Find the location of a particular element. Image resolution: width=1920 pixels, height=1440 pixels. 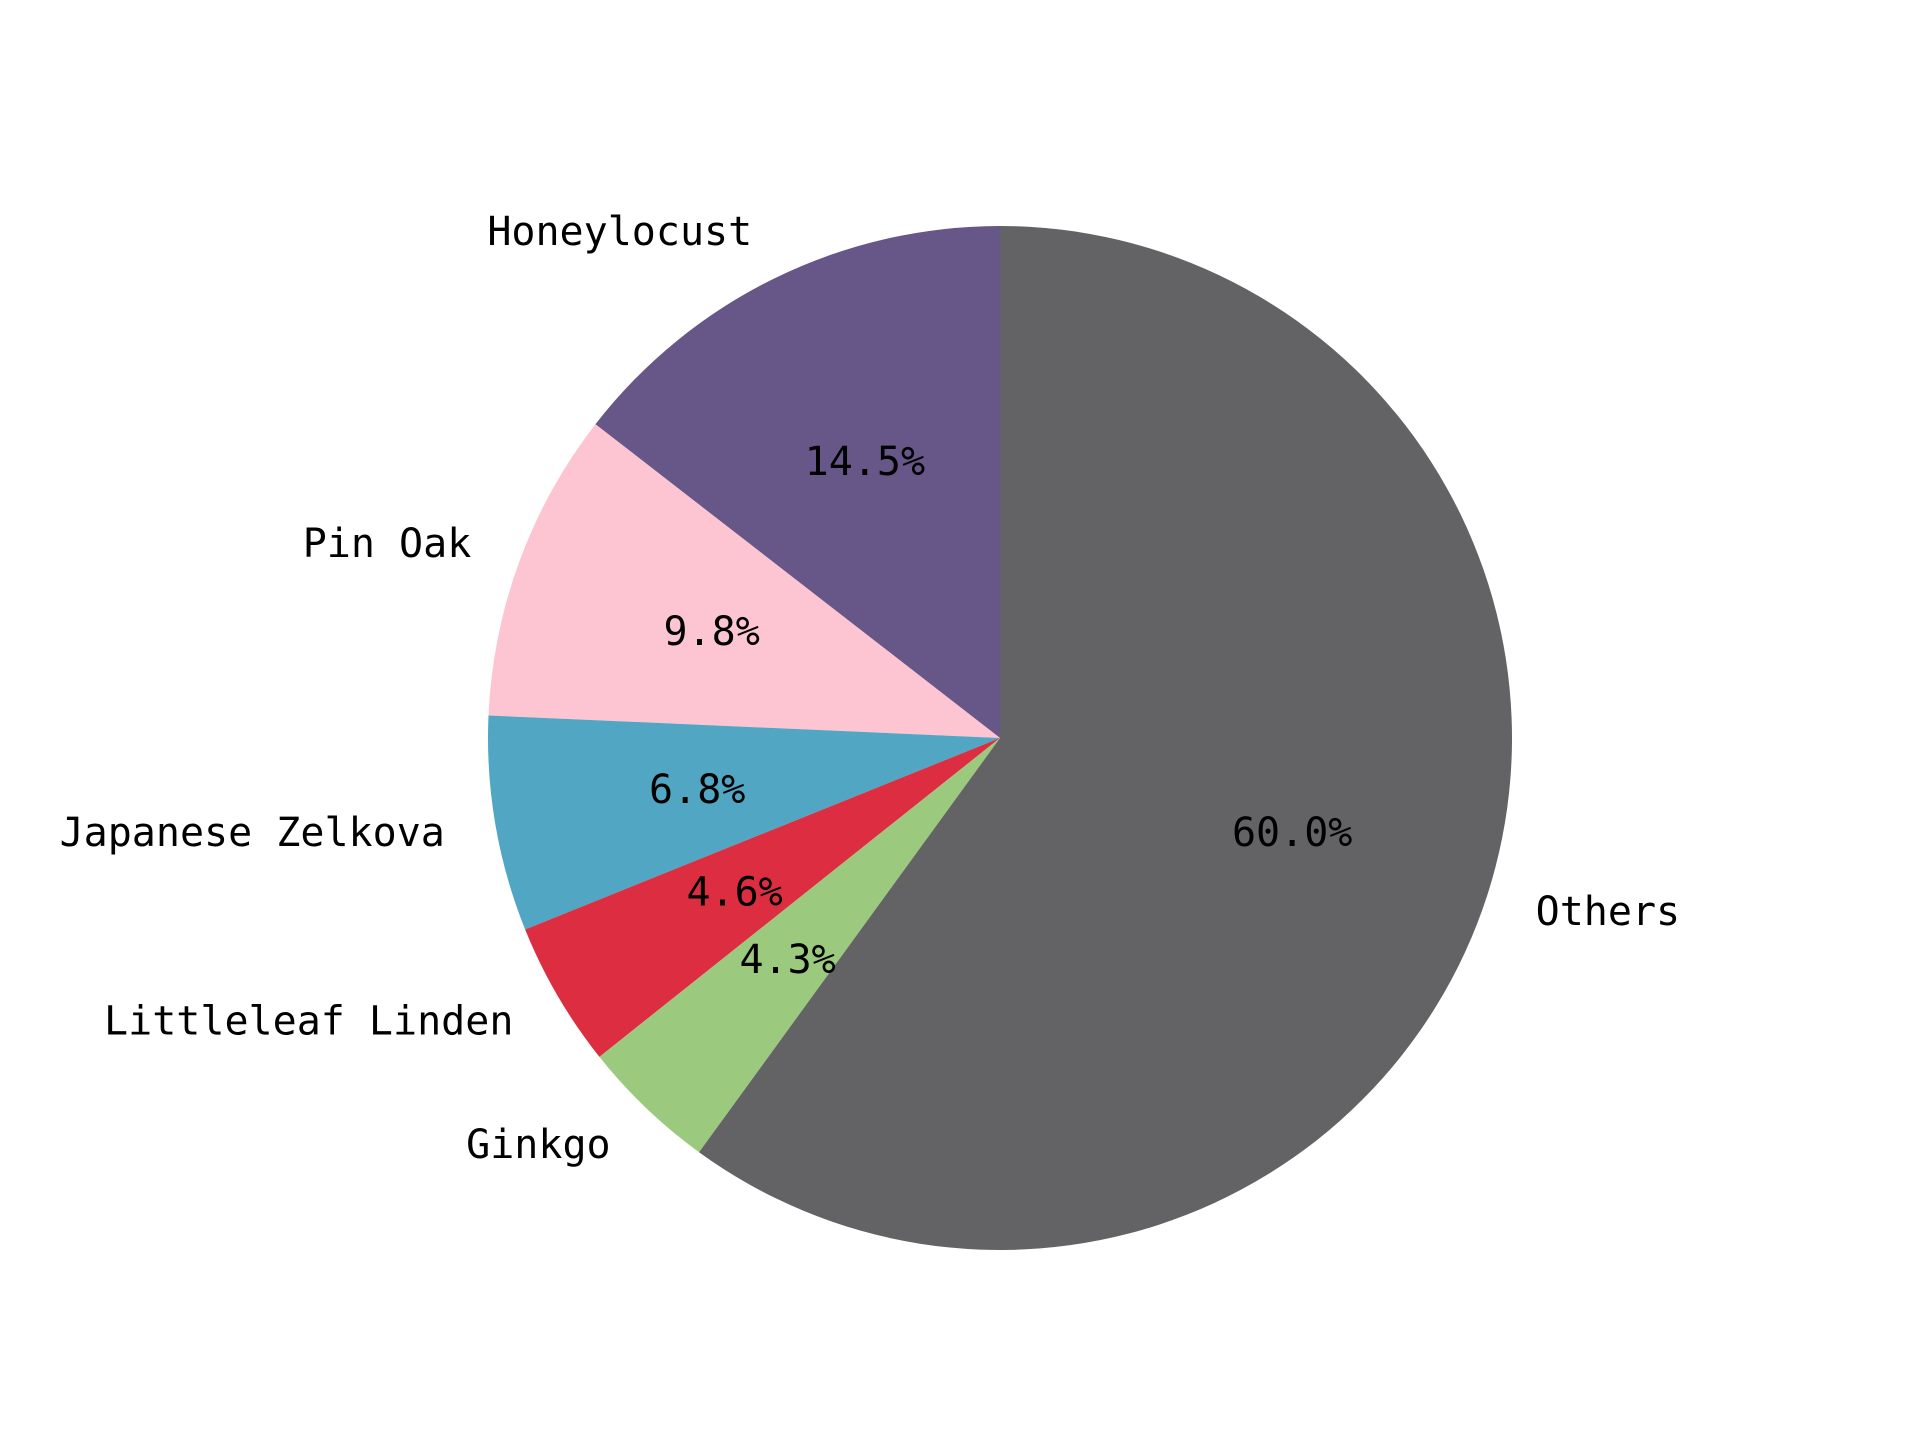

percent-label: 14.5% is located at coordinates (865, 462).